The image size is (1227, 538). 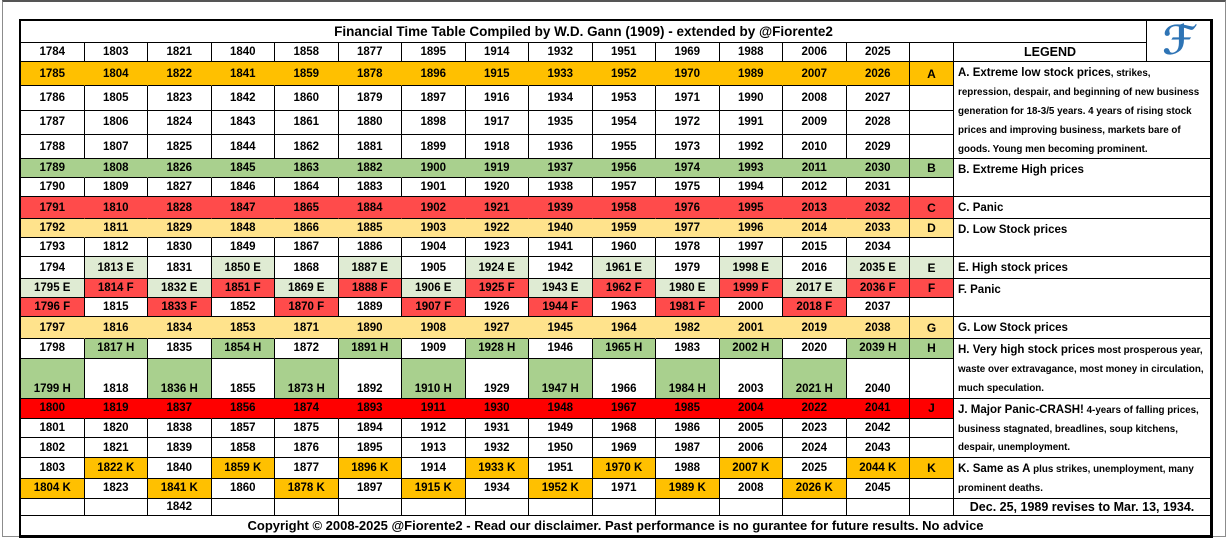 What do you see at coordinates (434, 488) in the screenshot?
I see `year-cell: 1915 K` at bounding box center [434, 488].